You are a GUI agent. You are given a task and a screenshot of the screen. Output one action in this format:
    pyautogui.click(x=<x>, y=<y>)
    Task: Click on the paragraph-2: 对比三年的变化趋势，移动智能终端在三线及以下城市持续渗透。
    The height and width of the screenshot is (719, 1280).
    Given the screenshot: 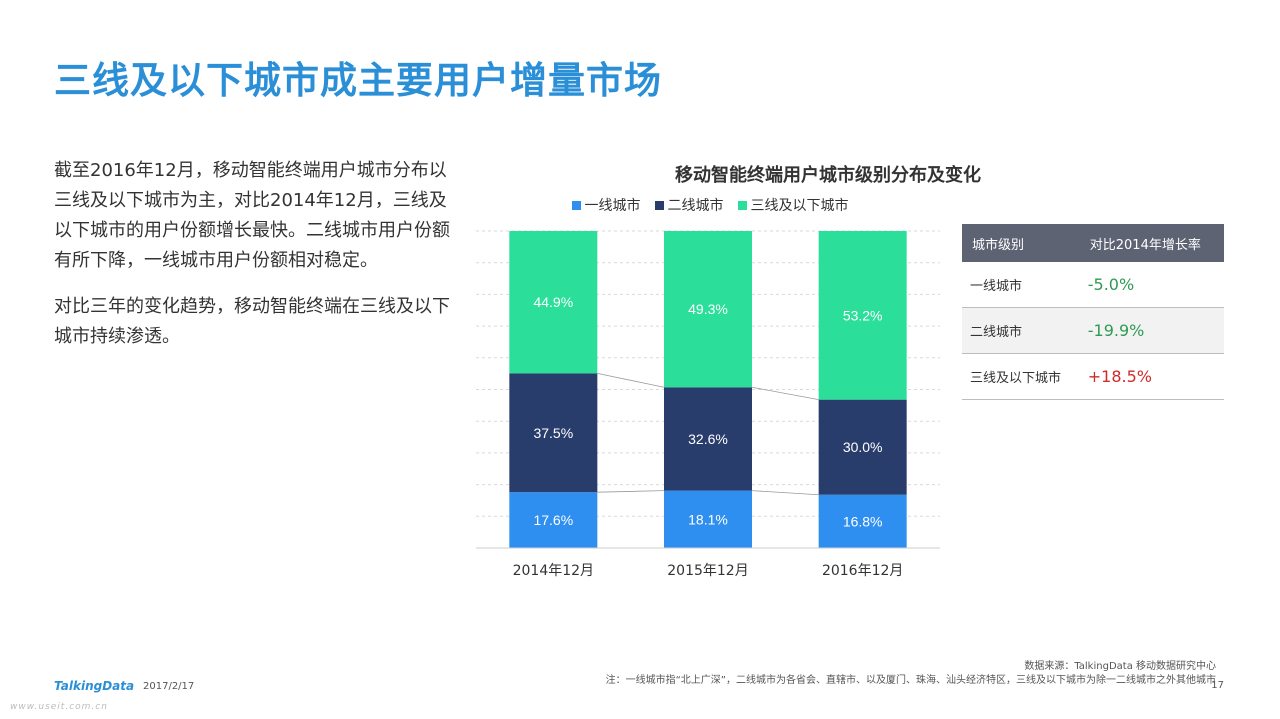 What is the action you would take?
    pyautogui.click(x=252, y=321)
    